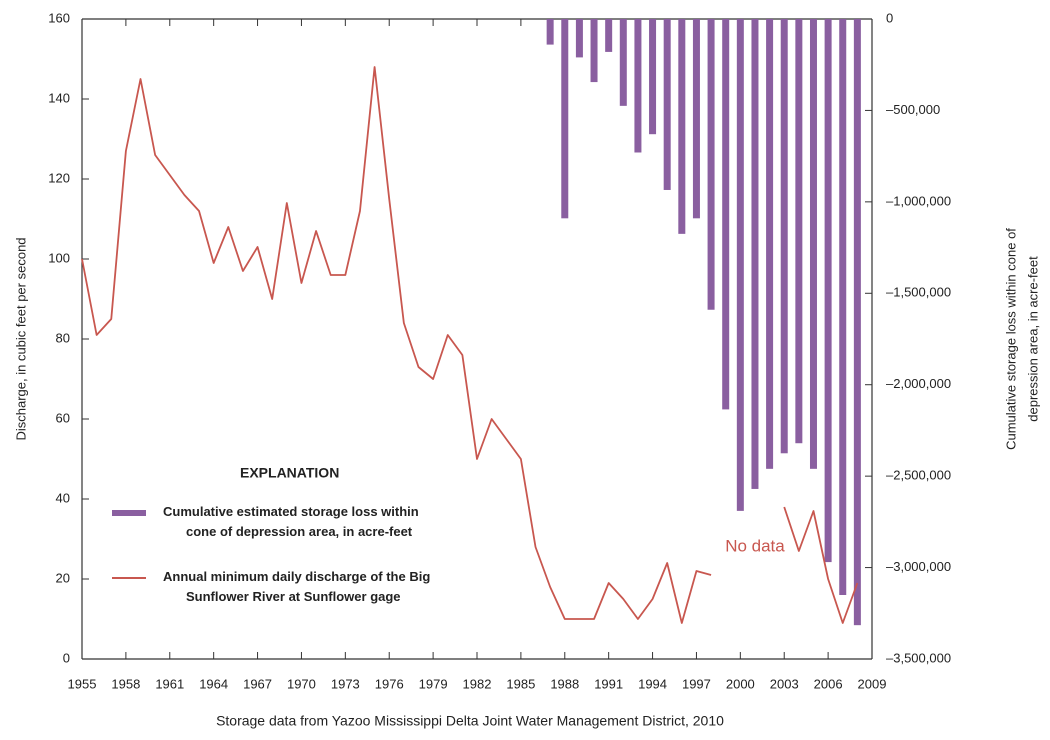  I want to click on x-tick-label: 2000, so click(740, 683).